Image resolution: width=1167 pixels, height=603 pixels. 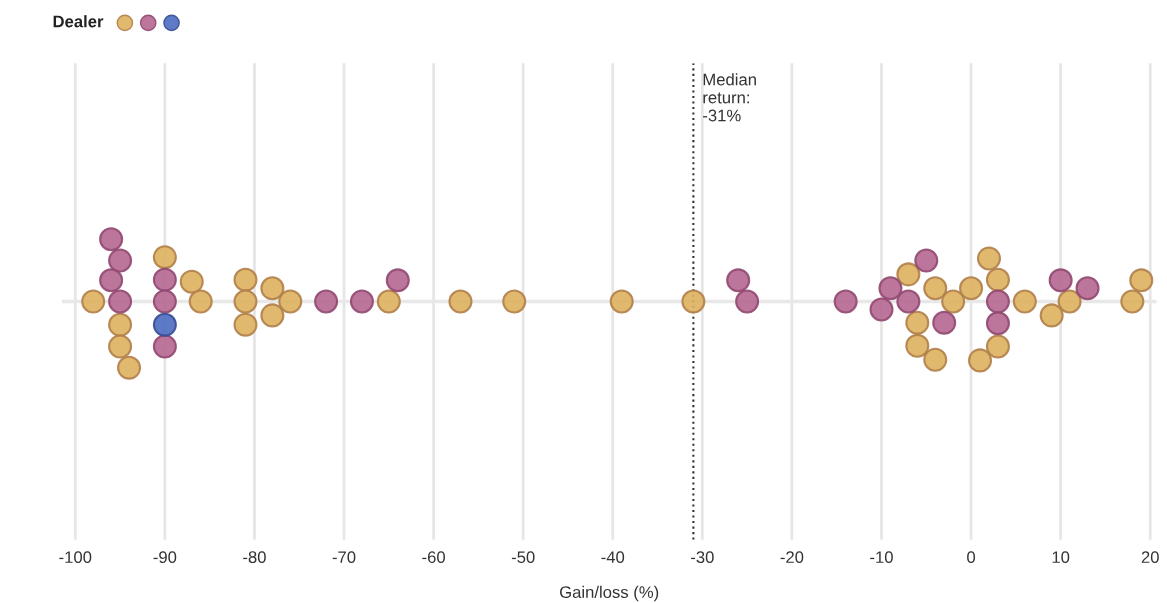 I want to click on x-tick-label: -60, so click(x=433, y=557).